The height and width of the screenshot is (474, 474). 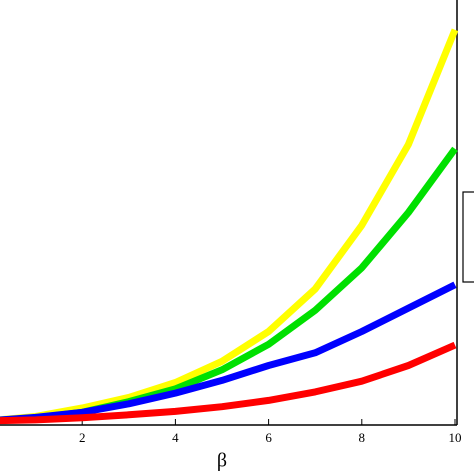 I want to click on x-tick-label: 4, so click(x=175, y=437).